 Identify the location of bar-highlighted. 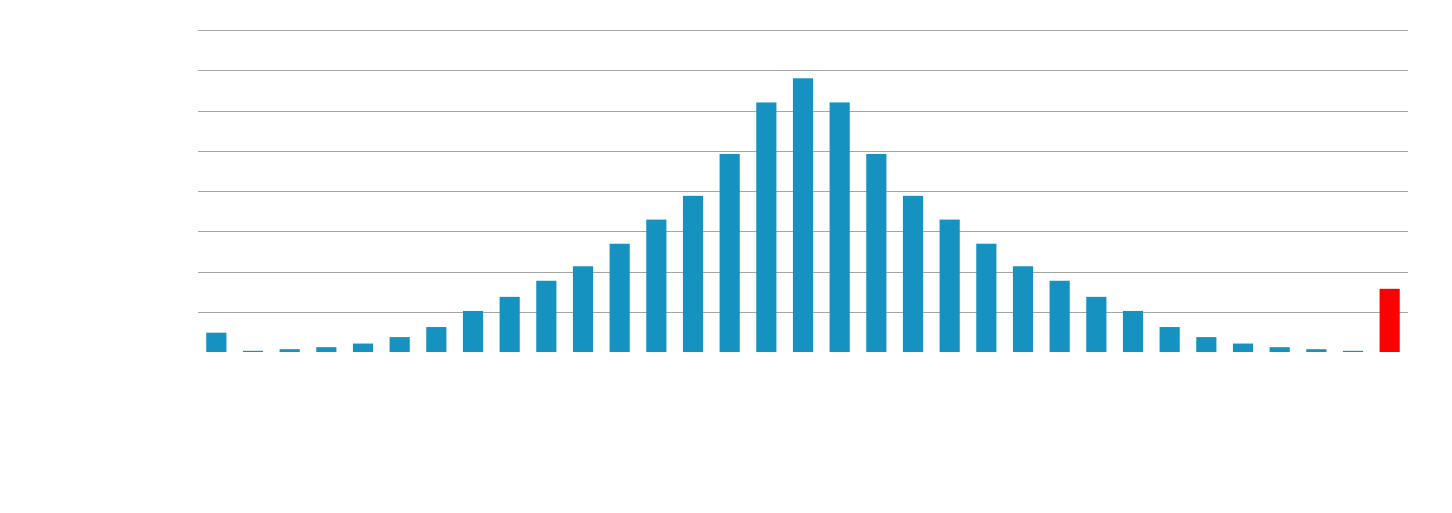
(1389, 320).